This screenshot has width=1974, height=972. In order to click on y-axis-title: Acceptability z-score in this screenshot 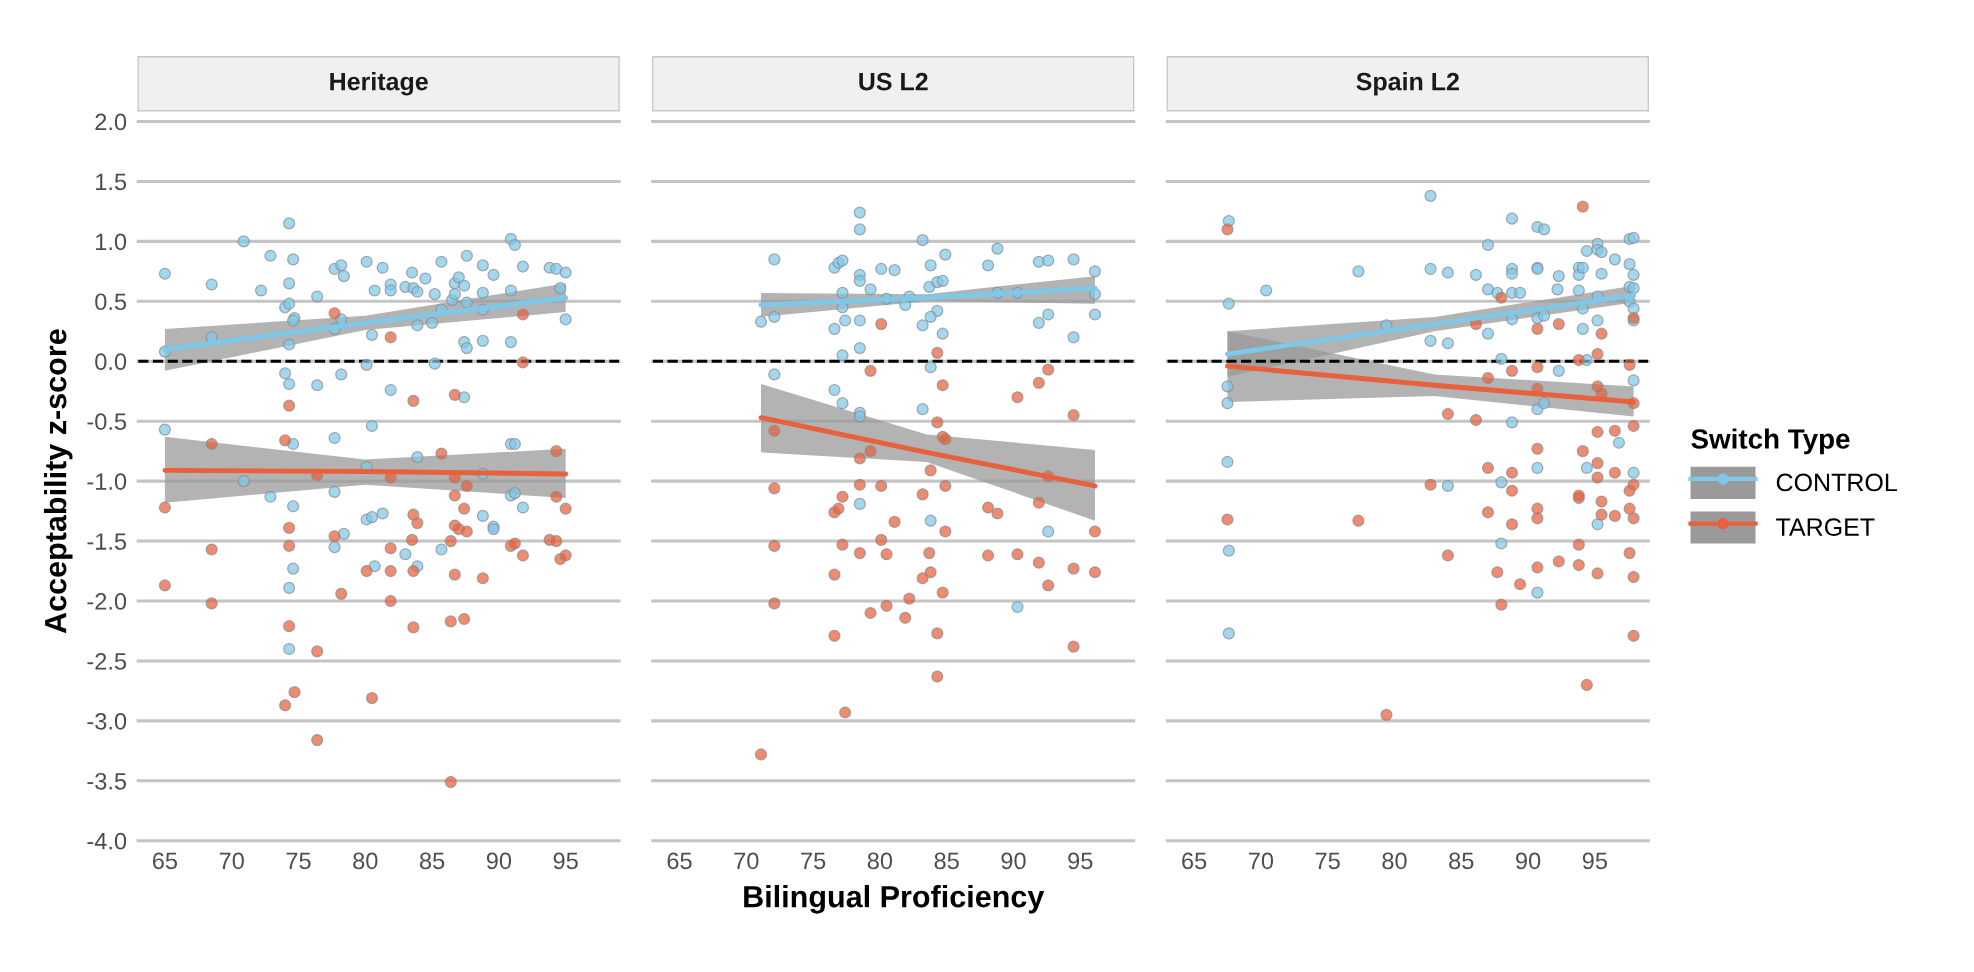, I will do `click(58, 481)`.